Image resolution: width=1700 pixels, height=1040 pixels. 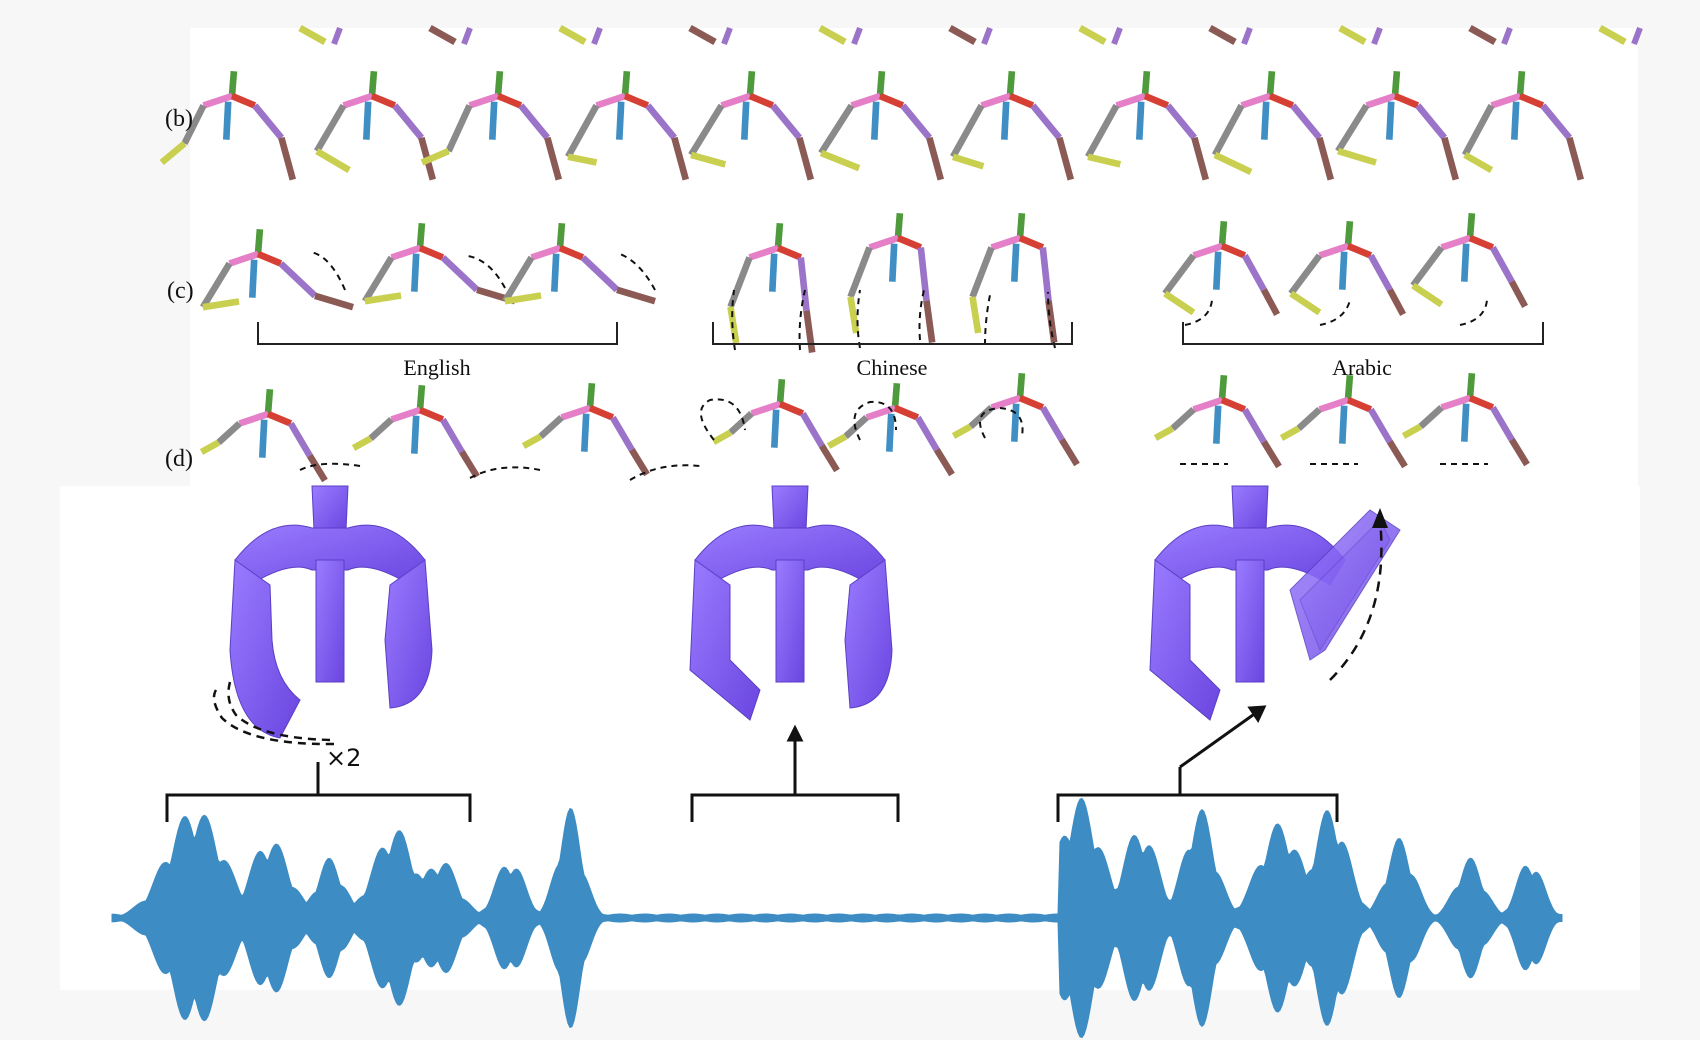 What do you see at coordinates (752, 763) in the screenshot?
I see `waveform-brackets` at bounding box center [752, 763].